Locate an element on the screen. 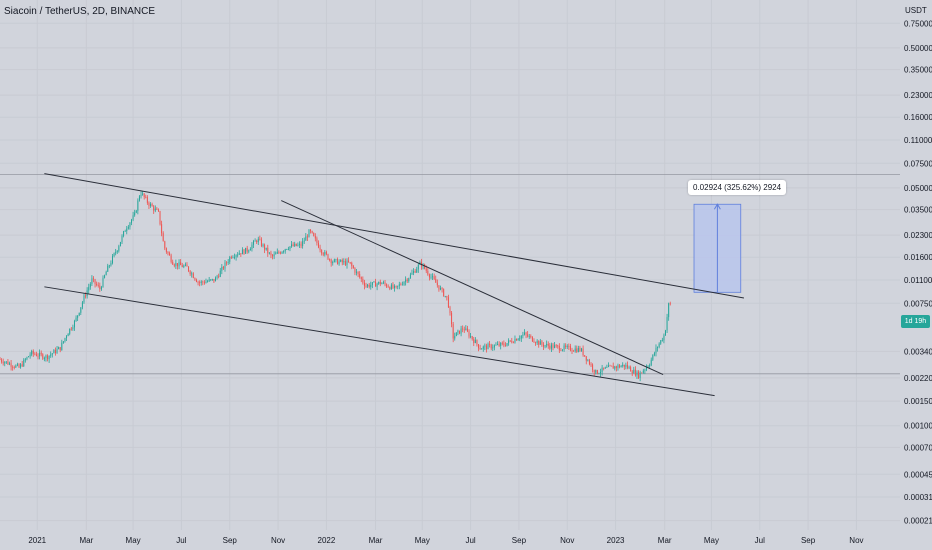 This screenshot has height=550, width=932. y-tick-label: 0.00031 is located at coordinates (918, 497).